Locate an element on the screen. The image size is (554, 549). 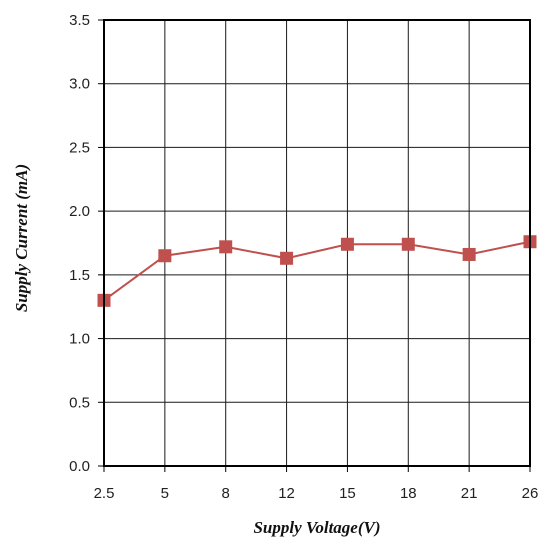
x-axis-title: Supply Voltage(V) is located at coordinates (316, 527).